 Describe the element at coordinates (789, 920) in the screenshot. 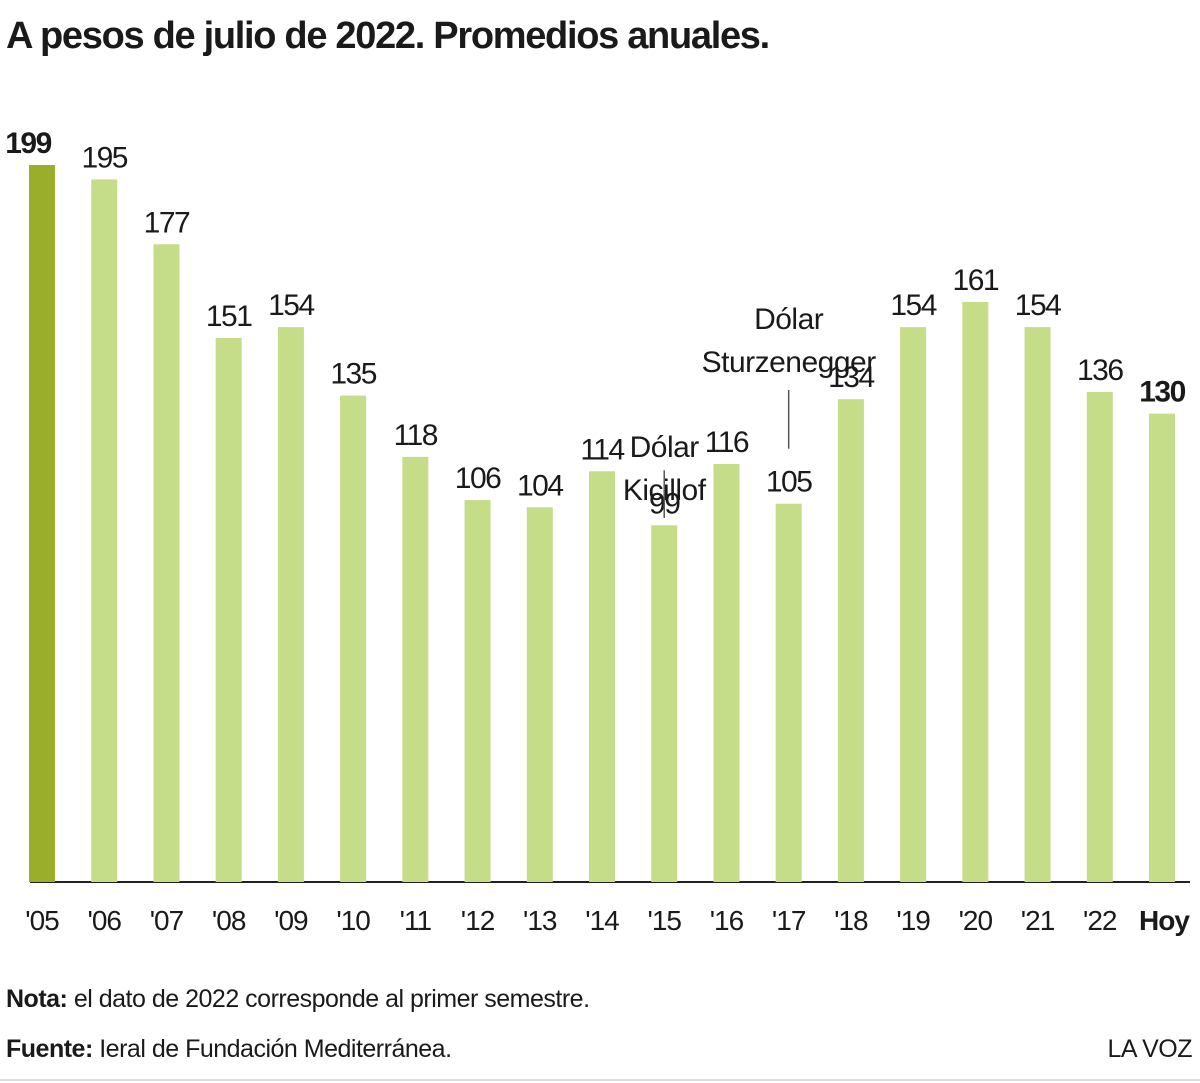

I see `x-tick-label: '17` at that location.